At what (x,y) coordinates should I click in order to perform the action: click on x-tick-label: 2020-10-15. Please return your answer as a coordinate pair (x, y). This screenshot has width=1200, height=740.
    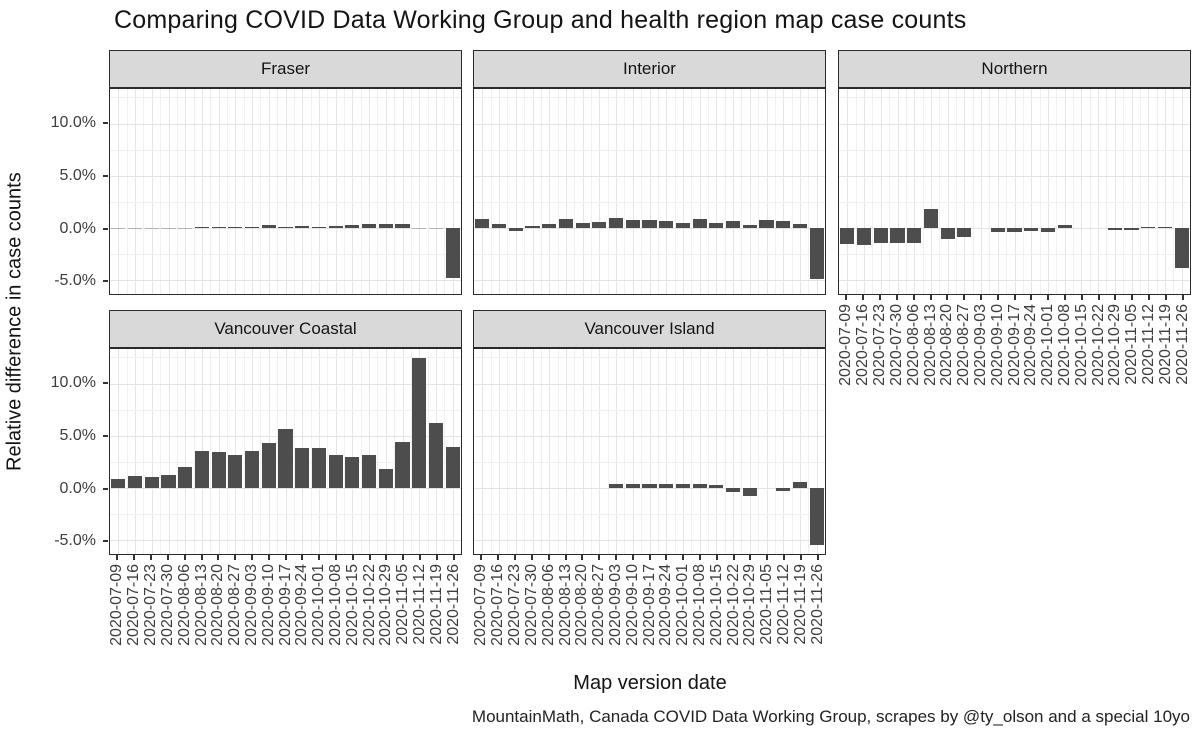
    Looking at the image, I should click on (1081, 345).